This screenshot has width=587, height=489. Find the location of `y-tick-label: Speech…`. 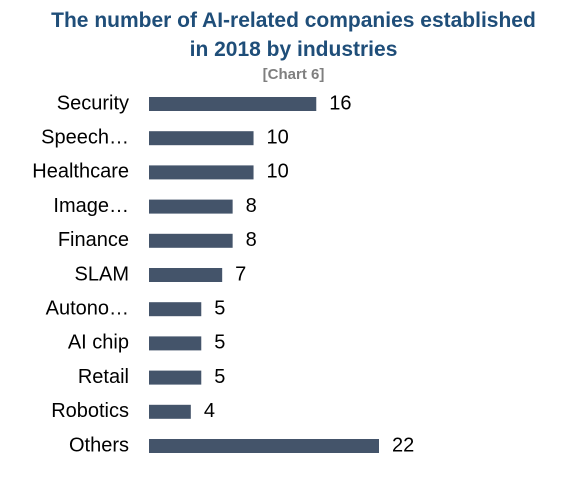

y-tick-label: Speech… is located at coordinates (85, 137).